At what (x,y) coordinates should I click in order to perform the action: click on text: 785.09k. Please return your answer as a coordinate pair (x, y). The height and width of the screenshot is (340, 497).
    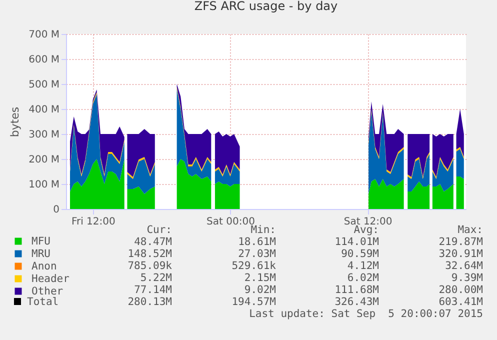
    Looking at the image, I should click on (150, 266).